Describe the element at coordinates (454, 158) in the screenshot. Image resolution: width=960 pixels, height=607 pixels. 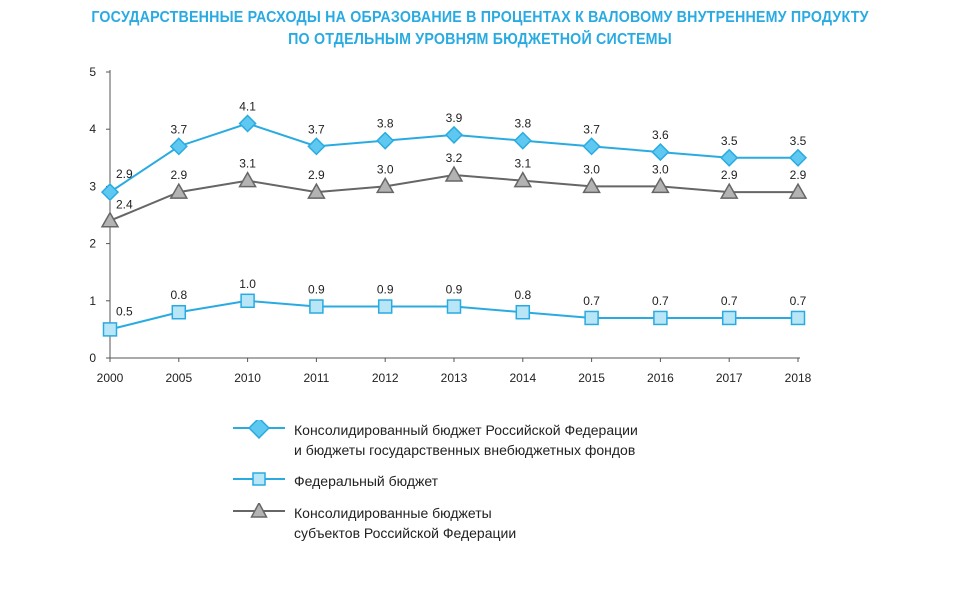
I see `data-label-regional: 3.2` at that location.